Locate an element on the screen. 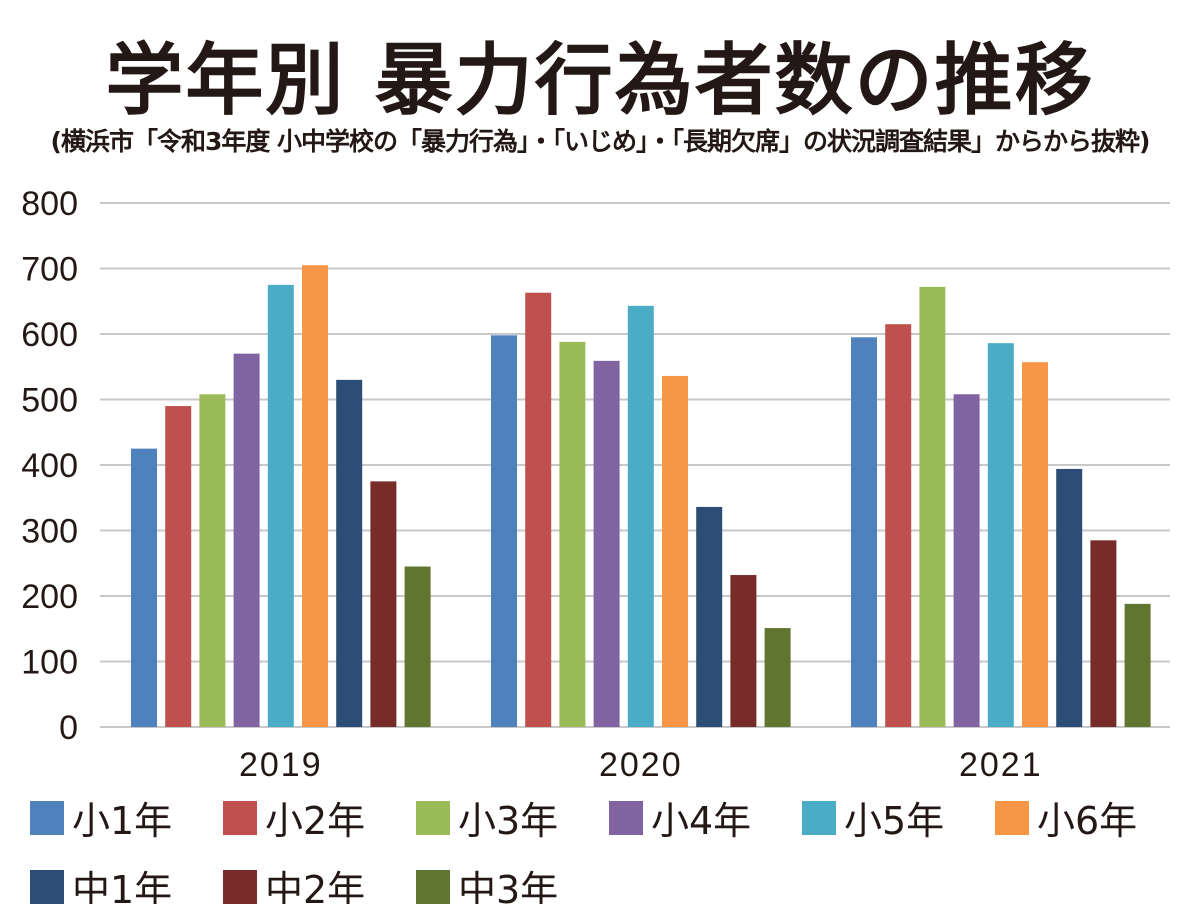 Image resolution: width=1200 pixels, height=904 pixels. legend-item: 小1年 is located at coordinates (126, 817).